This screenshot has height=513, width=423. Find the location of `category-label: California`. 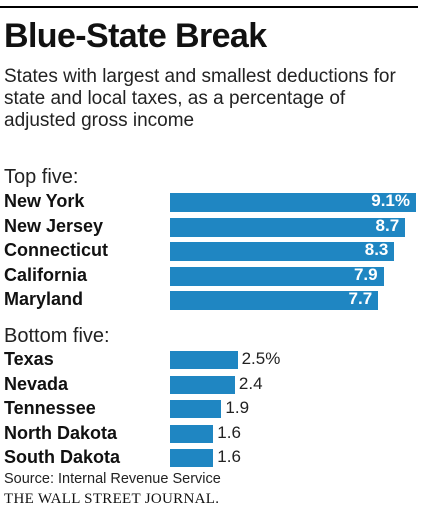

category-label: California is located at coordinates (46, 275).